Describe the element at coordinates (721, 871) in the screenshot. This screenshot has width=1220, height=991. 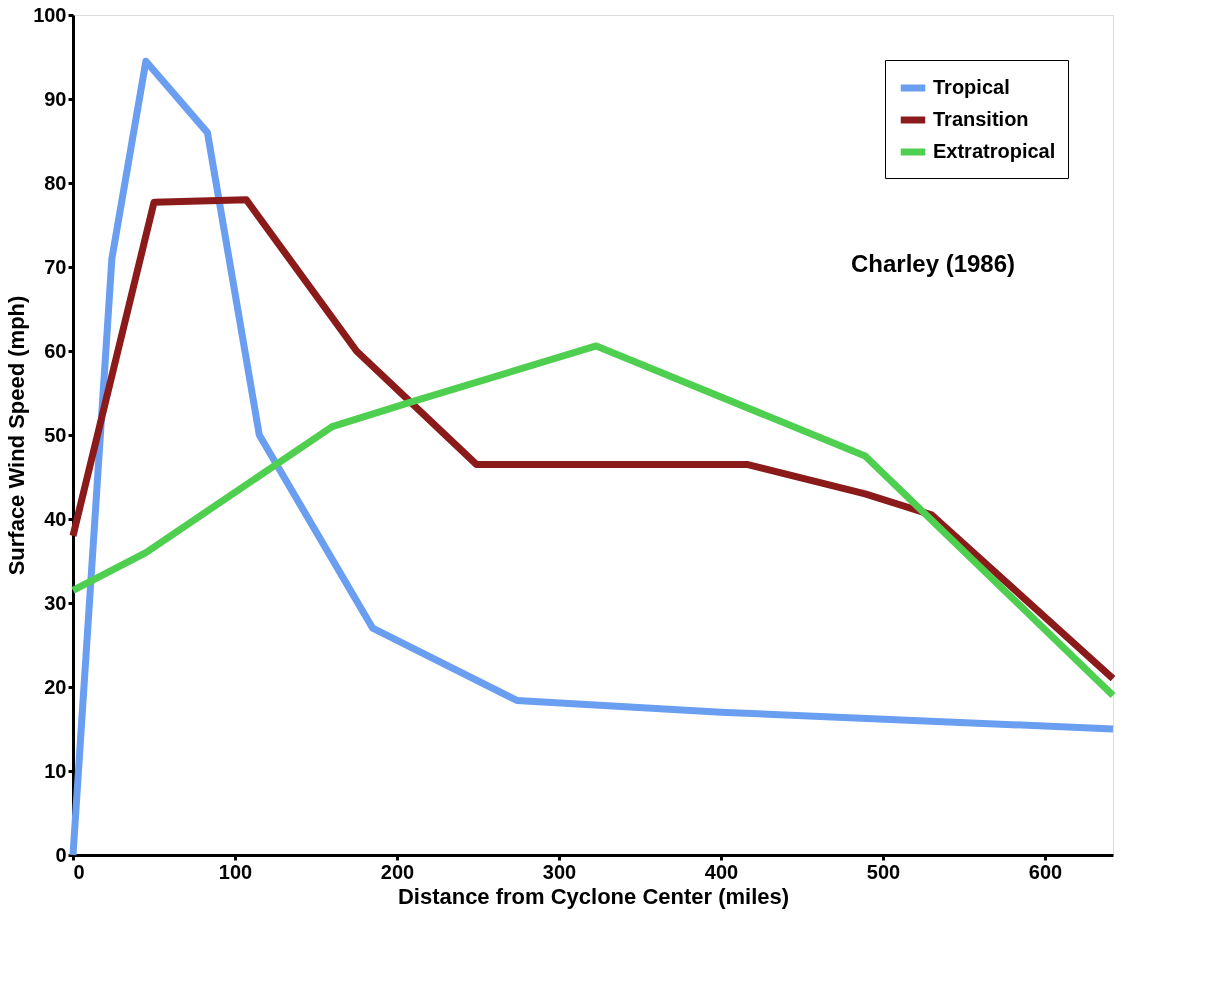
I see `x-tick-label: 400` at that location.